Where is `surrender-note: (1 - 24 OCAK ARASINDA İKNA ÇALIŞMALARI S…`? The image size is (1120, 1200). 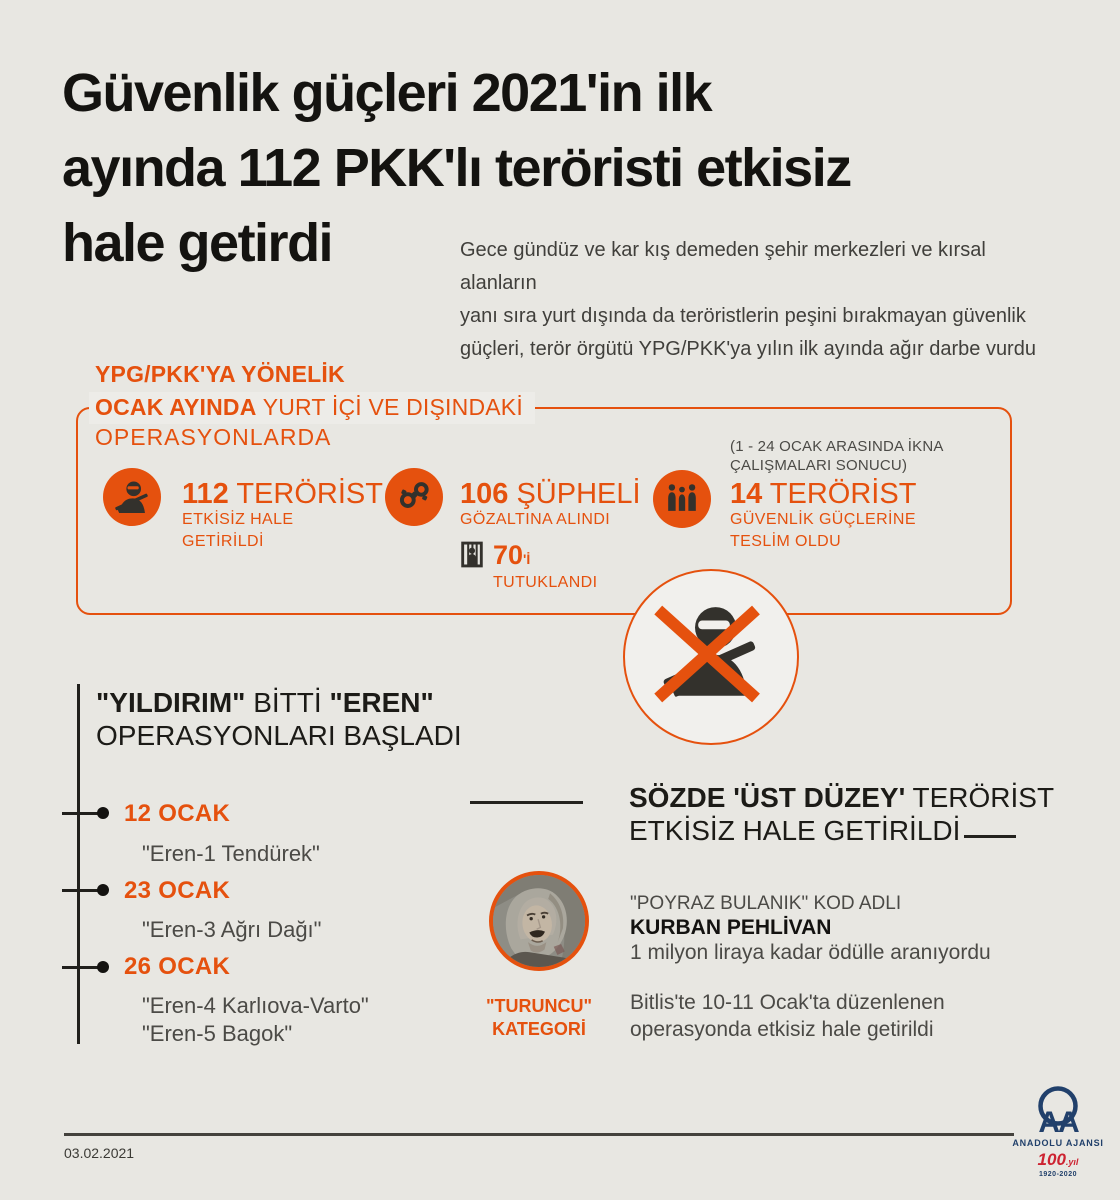
surrender-note: (1 - 24 OCAK ARASINDA İKNA ÇALIŞMALARI S… is located at coordinates (837, 456).